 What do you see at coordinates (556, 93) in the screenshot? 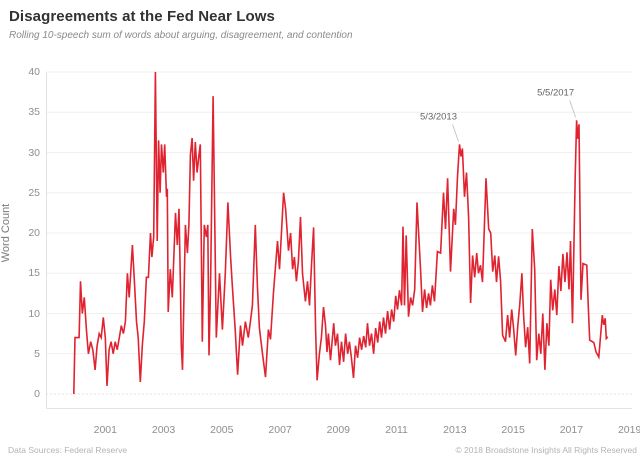
I see `annotation-5-5-2017: 5/5/2017` at bounding box center [556, 93].